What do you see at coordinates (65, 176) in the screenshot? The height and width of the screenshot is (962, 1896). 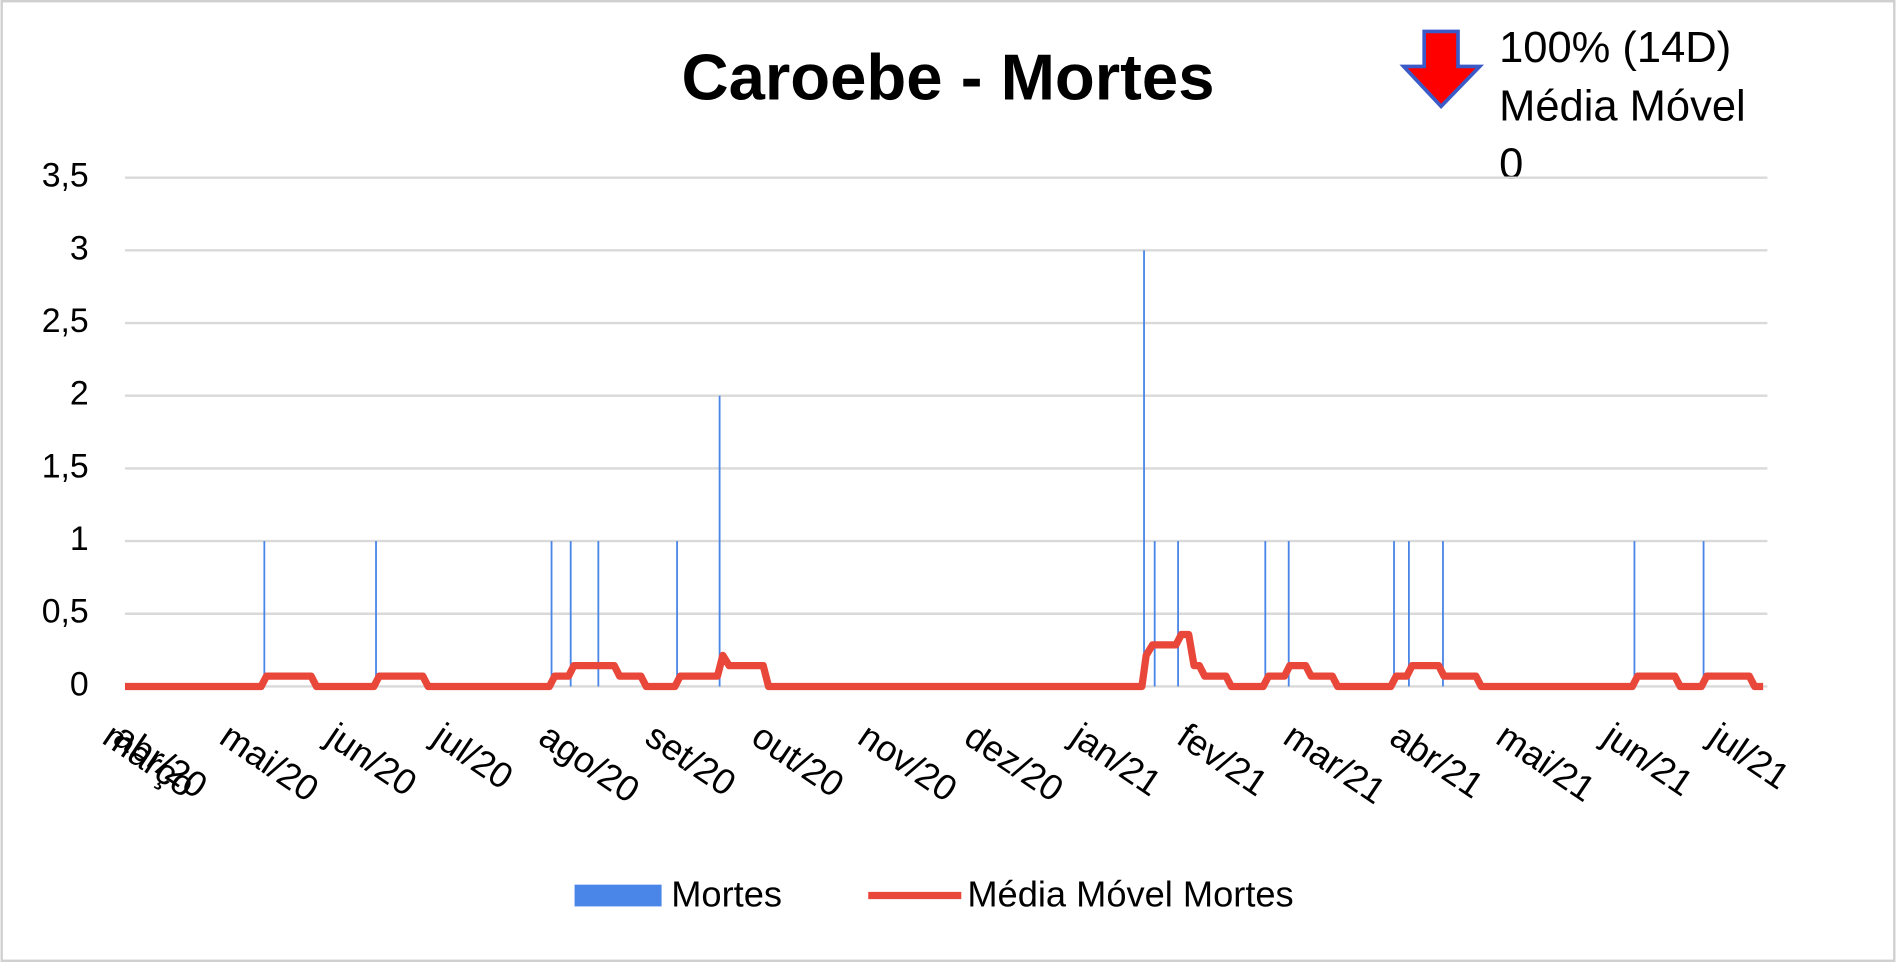 I see `y-tick-label: 3,5` at bounding box center [65, 176].